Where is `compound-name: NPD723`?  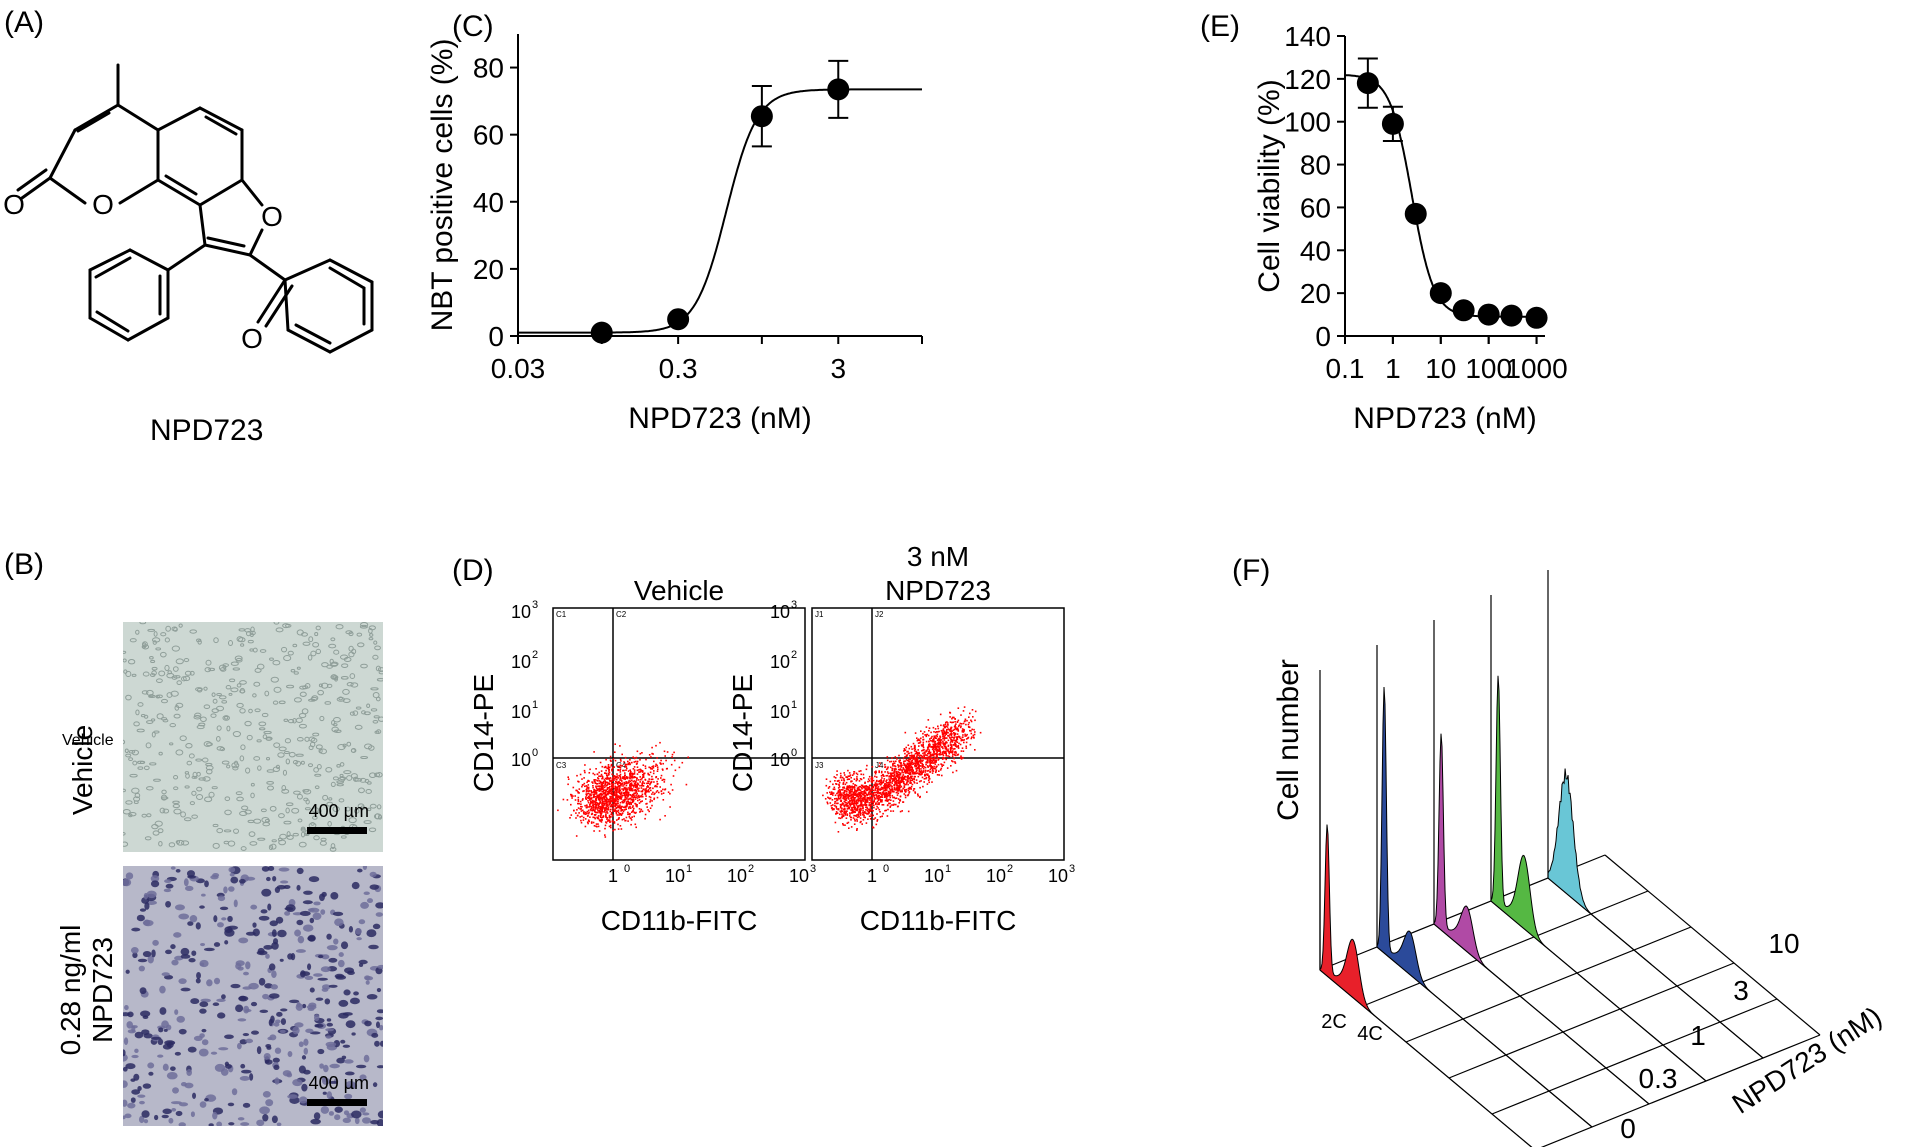 compound-name: NPD723 is located at coordinates (207, 430).